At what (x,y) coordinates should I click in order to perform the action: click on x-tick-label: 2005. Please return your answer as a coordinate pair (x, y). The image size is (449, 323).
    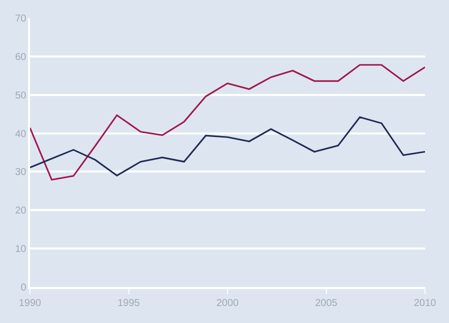
    Looking at the image, I should click on (326, 303).